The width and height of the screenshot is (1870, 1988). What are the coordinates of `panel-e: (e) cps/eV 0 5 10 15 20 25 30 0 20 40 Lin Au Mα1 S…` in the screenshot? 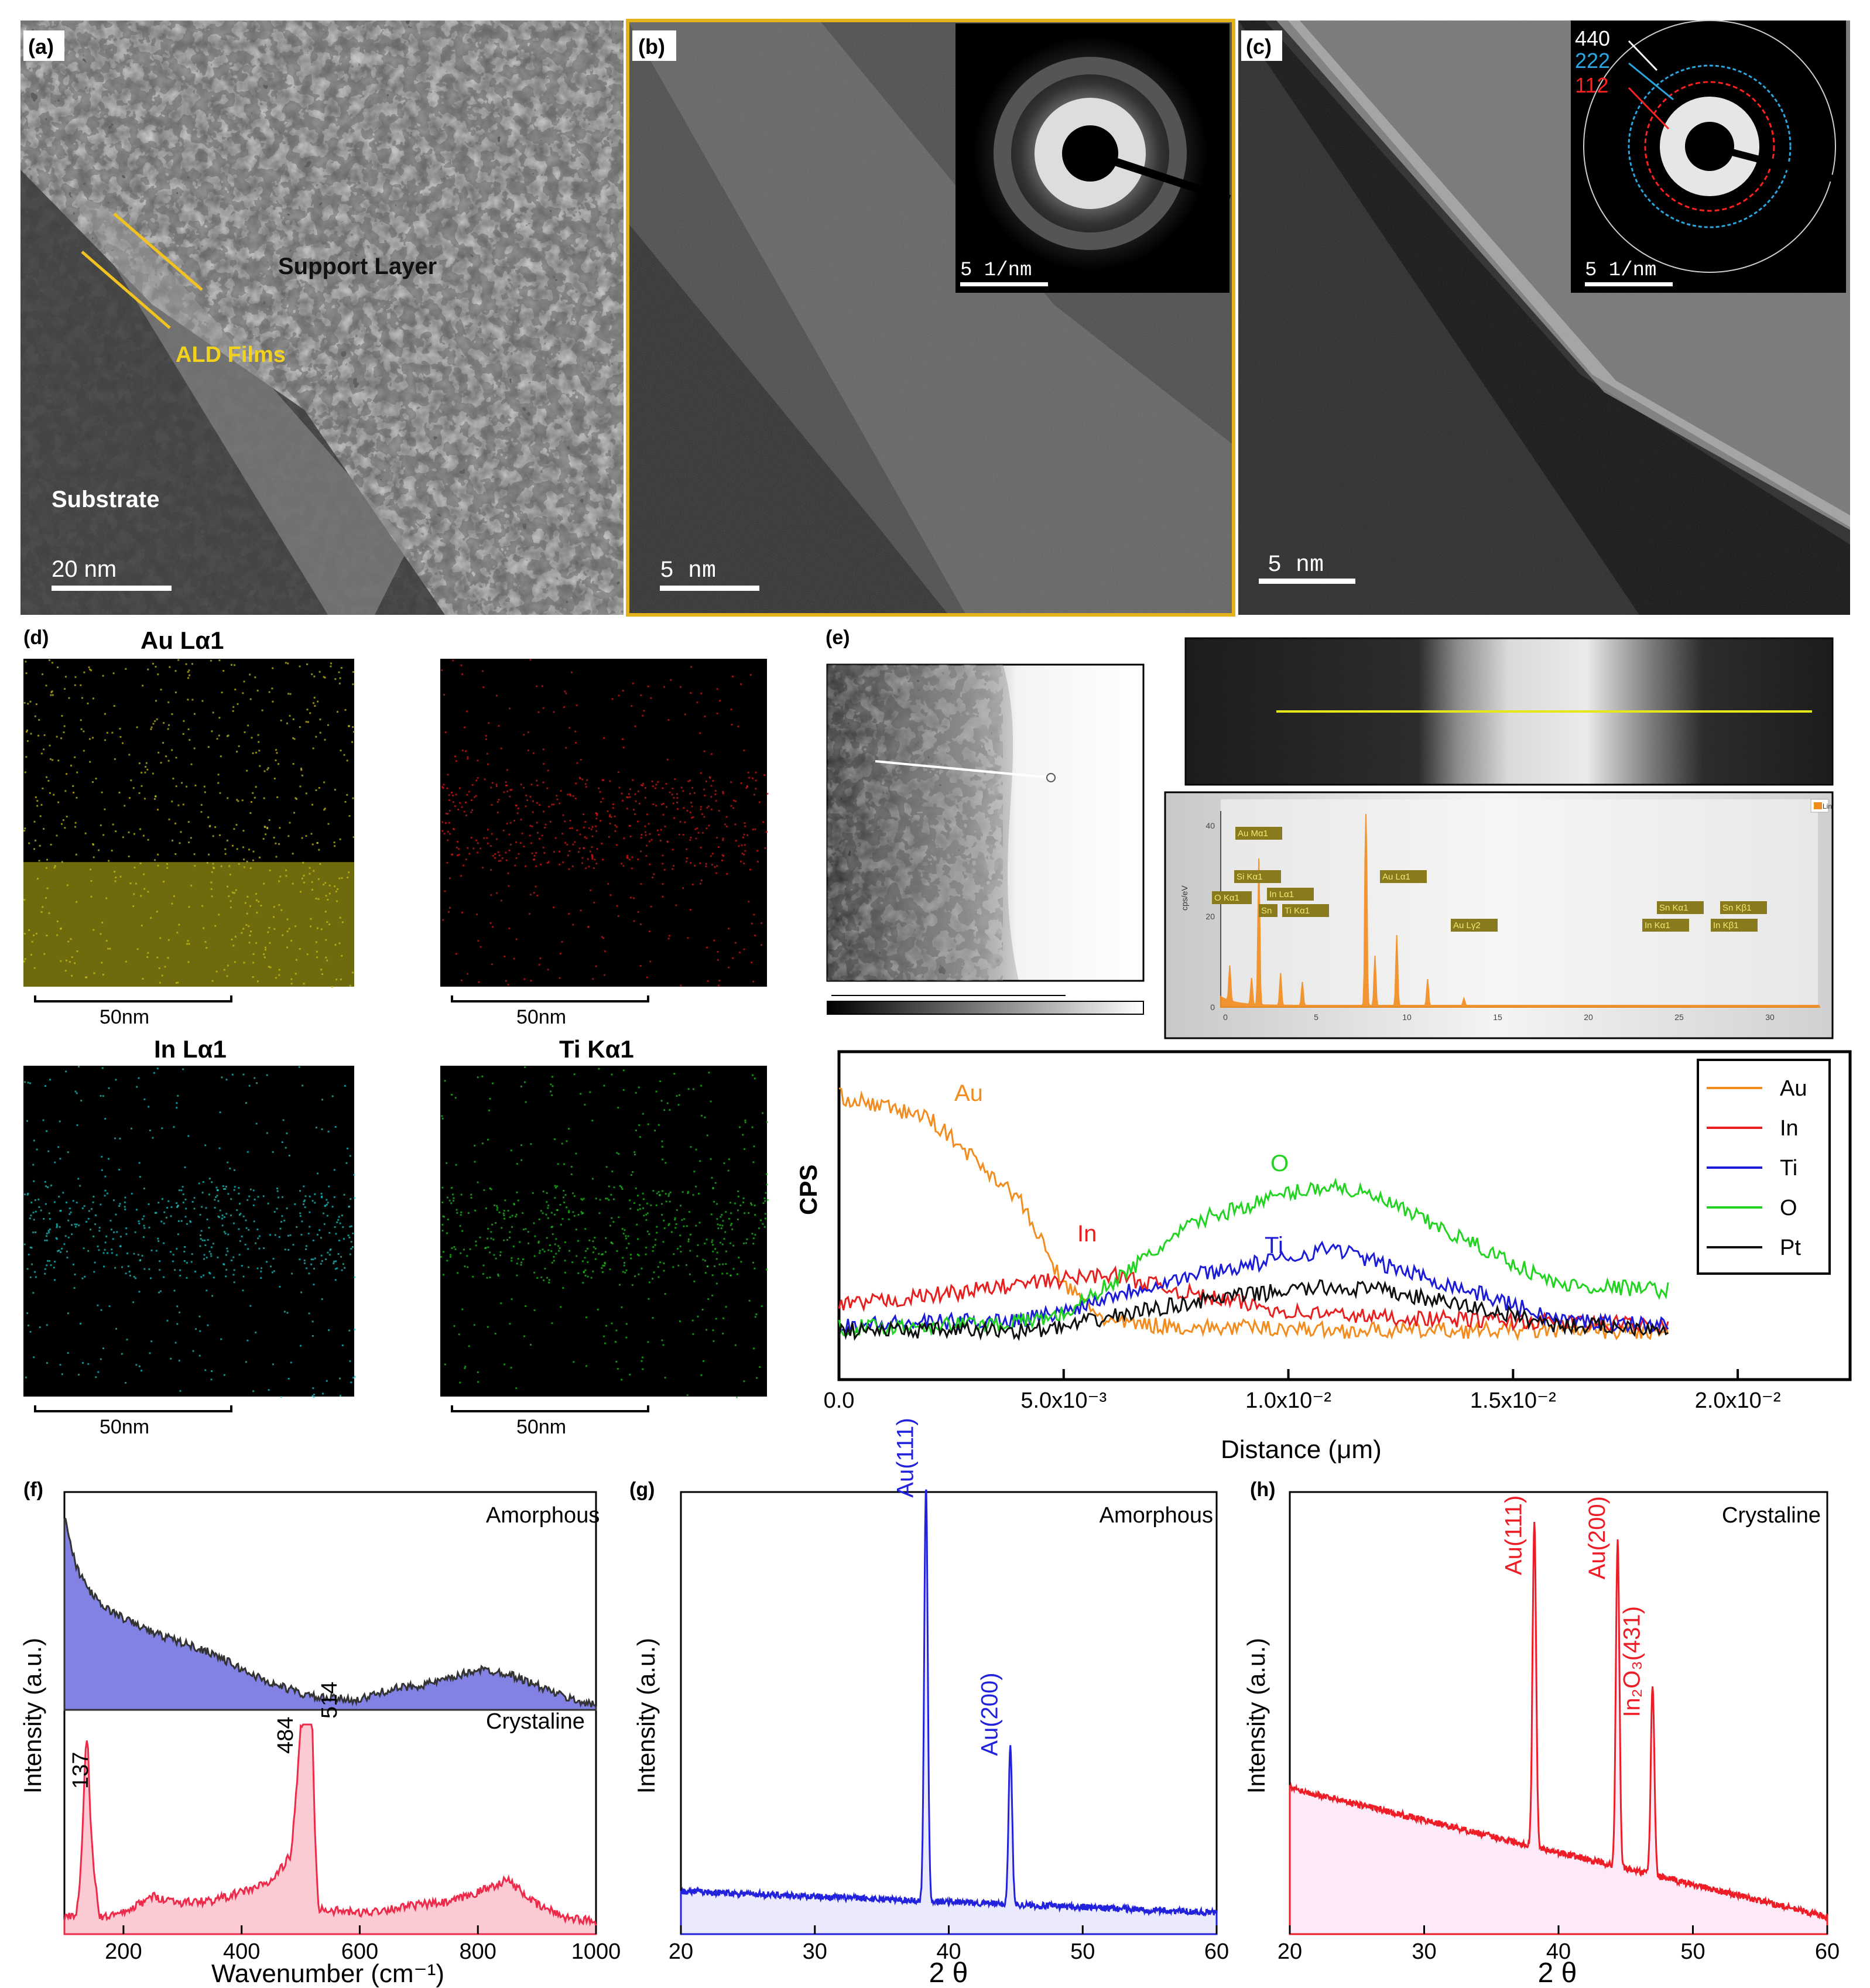 It's located at (1330, 833).